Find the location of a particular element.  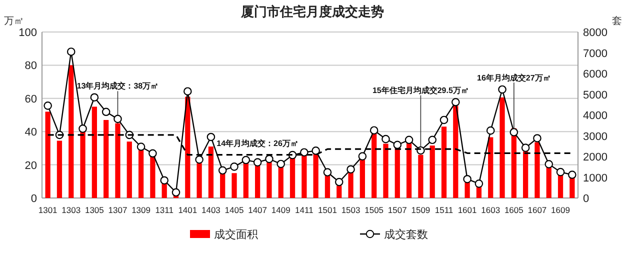

x-tick-label: 1403 is located at coordinates (211, 210).